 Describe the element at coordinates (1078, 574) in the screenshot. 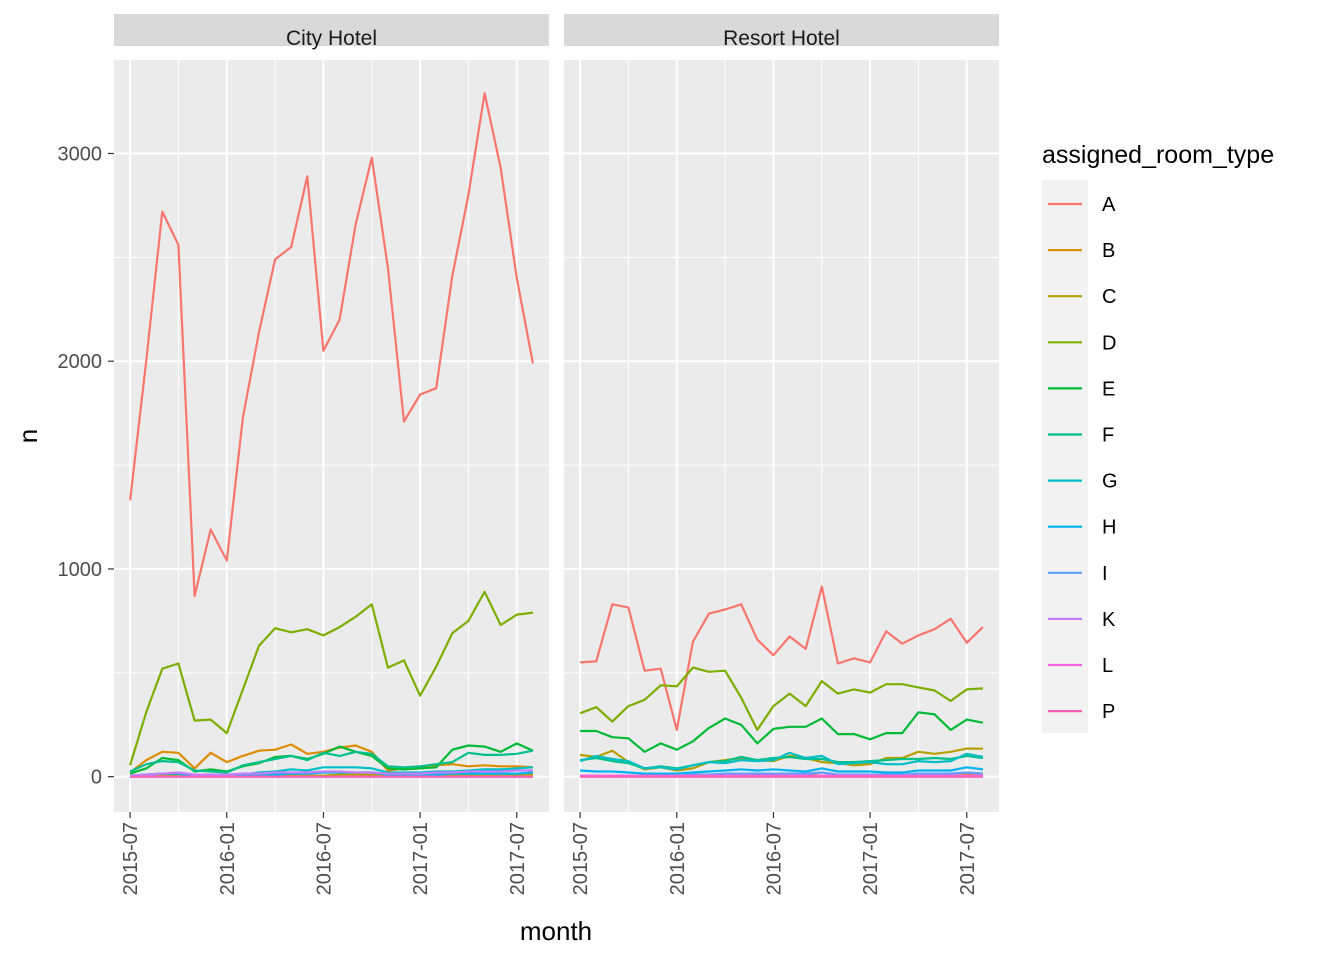

I see `legend-item-i: I` at that location.